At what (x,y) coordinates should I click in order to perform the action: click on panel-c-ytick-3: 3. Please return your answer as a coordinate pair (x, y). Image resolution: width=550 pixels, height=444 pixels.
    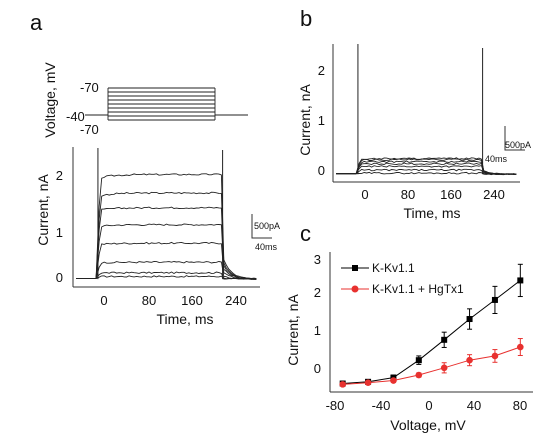
    Looking at the image, I should click on (317, 259).